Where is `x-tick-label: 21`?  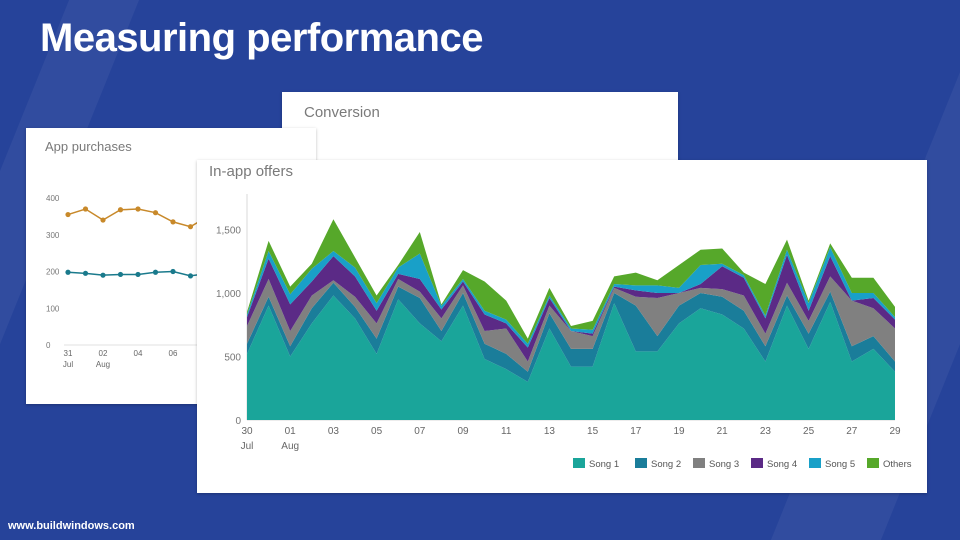
x-tick-label: 21 is located at coordinates (723, 431).